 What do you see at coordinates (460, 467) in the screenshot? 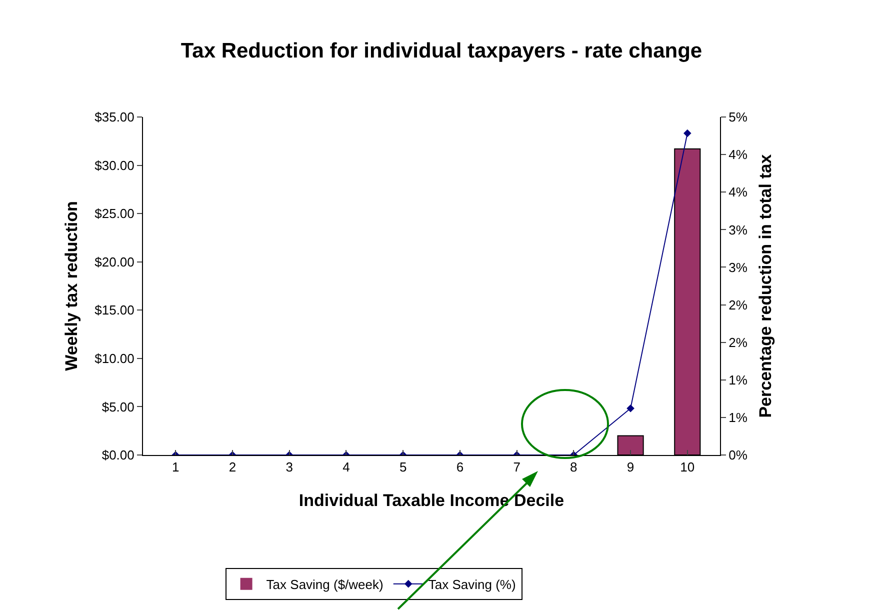
I see `x-tick-label: 6` at bounding box center [460, 467].